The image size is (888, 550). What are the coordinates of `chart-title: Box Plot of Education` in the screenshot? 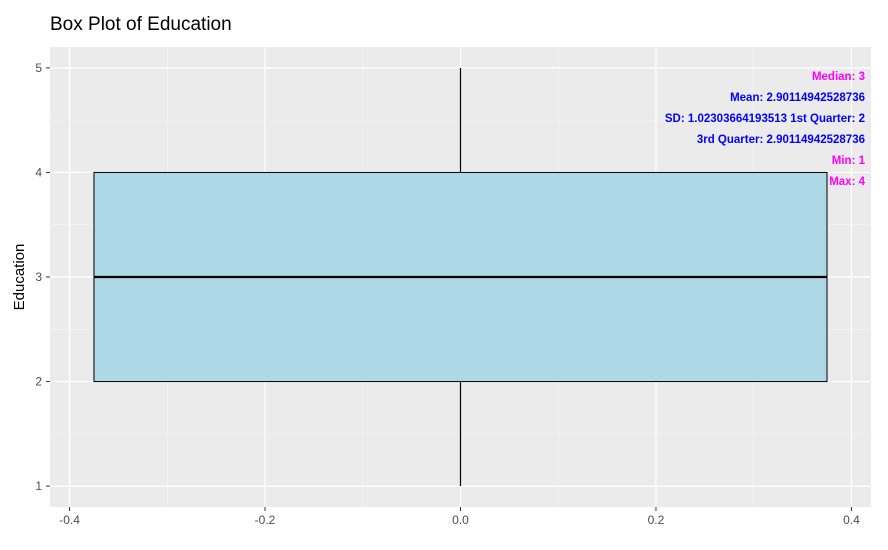 It's located at (141, 24).